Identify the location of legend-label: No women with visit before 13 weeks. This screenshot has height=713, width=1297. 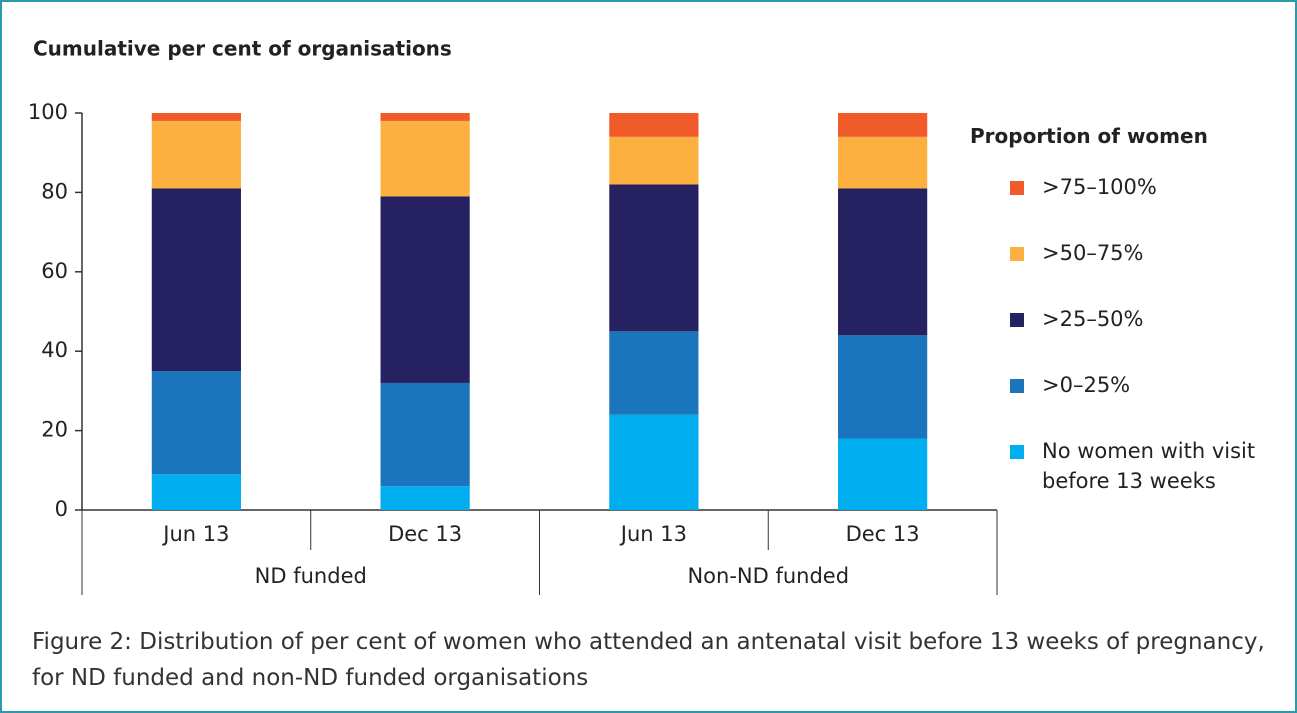
(1149, 466).